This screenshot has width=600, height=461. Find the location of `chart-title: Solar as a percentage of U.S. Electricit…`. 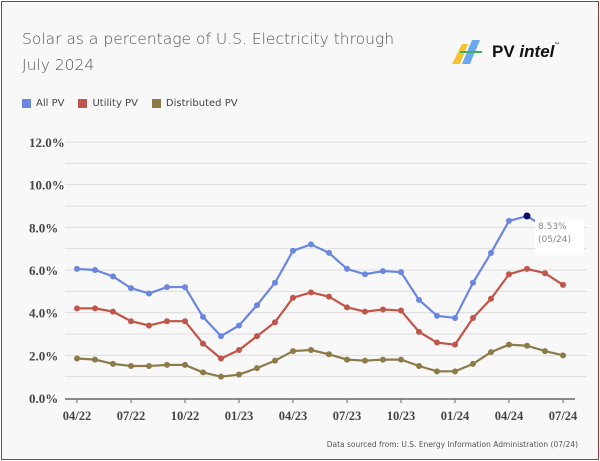

chart-title: Solar as a percentage of U.S. Electricit… is located at coordinates (208, 52).